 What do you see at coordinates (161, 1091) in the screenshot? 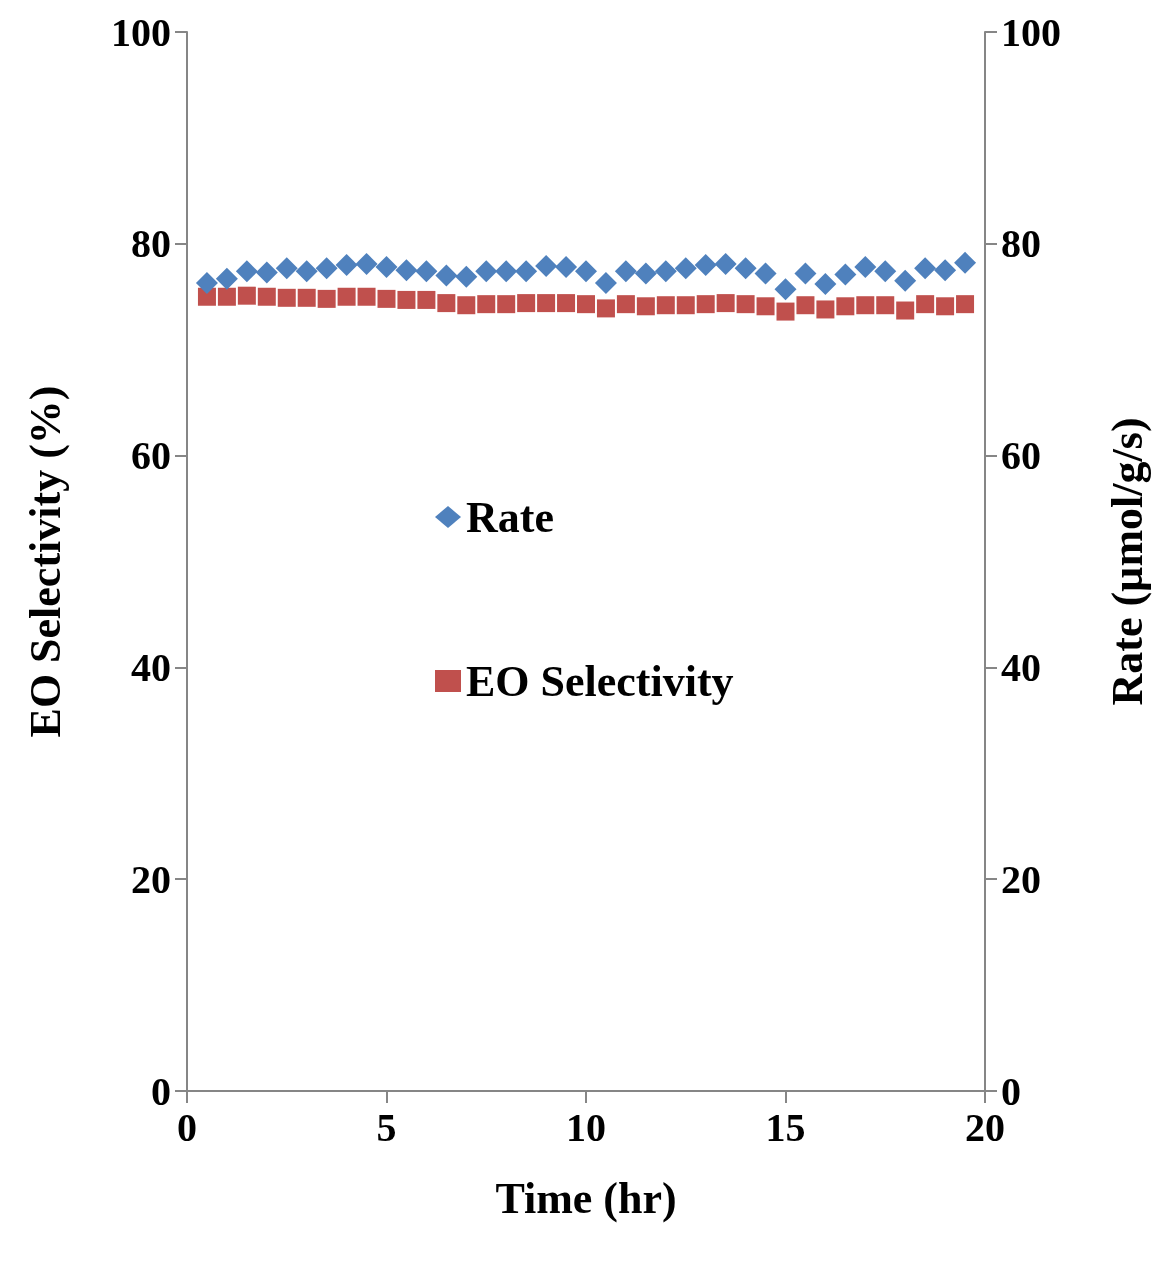
I see `y-tick-label: 0` at bounding box center [161, 1091].